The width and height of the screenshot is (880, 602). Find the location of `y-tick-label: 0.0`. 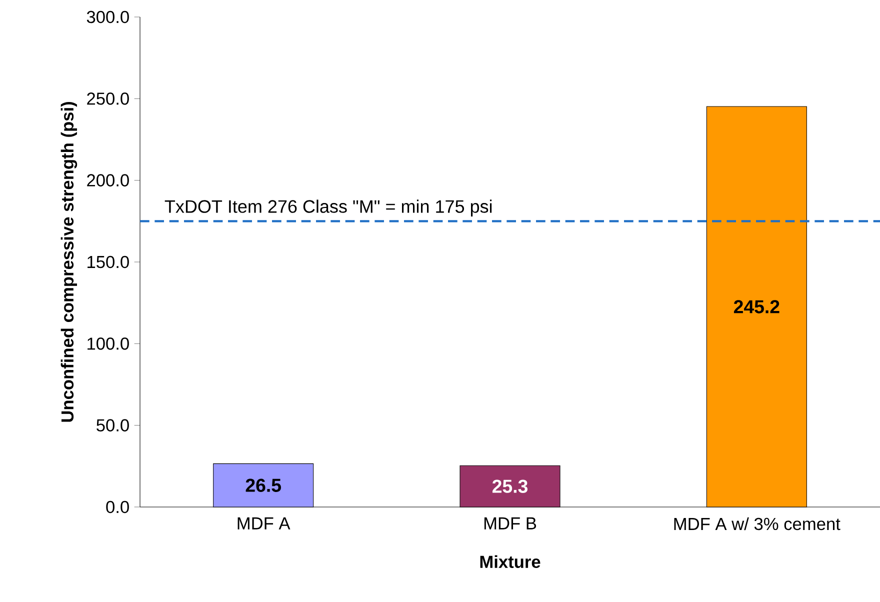

y-tick-label: 0.0 is located at coordinates (117, 507).